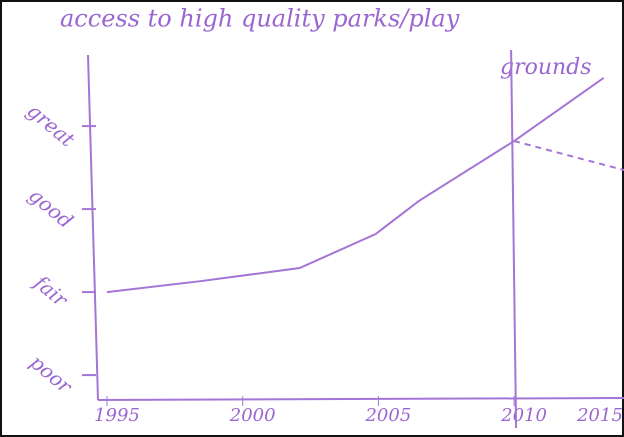  Describe the element at coordinates (546, 67) in the screenshot. I see `chart-title-line: grounds` at that location.